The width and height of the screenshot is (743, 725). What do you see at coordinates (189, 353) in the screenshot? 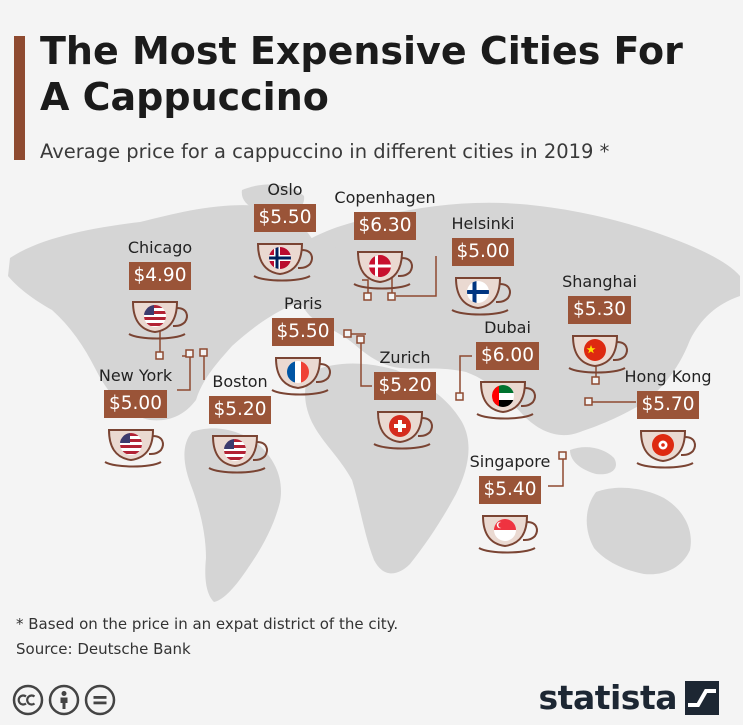
I see `marker-new-york` at bounding box center [189, 353].